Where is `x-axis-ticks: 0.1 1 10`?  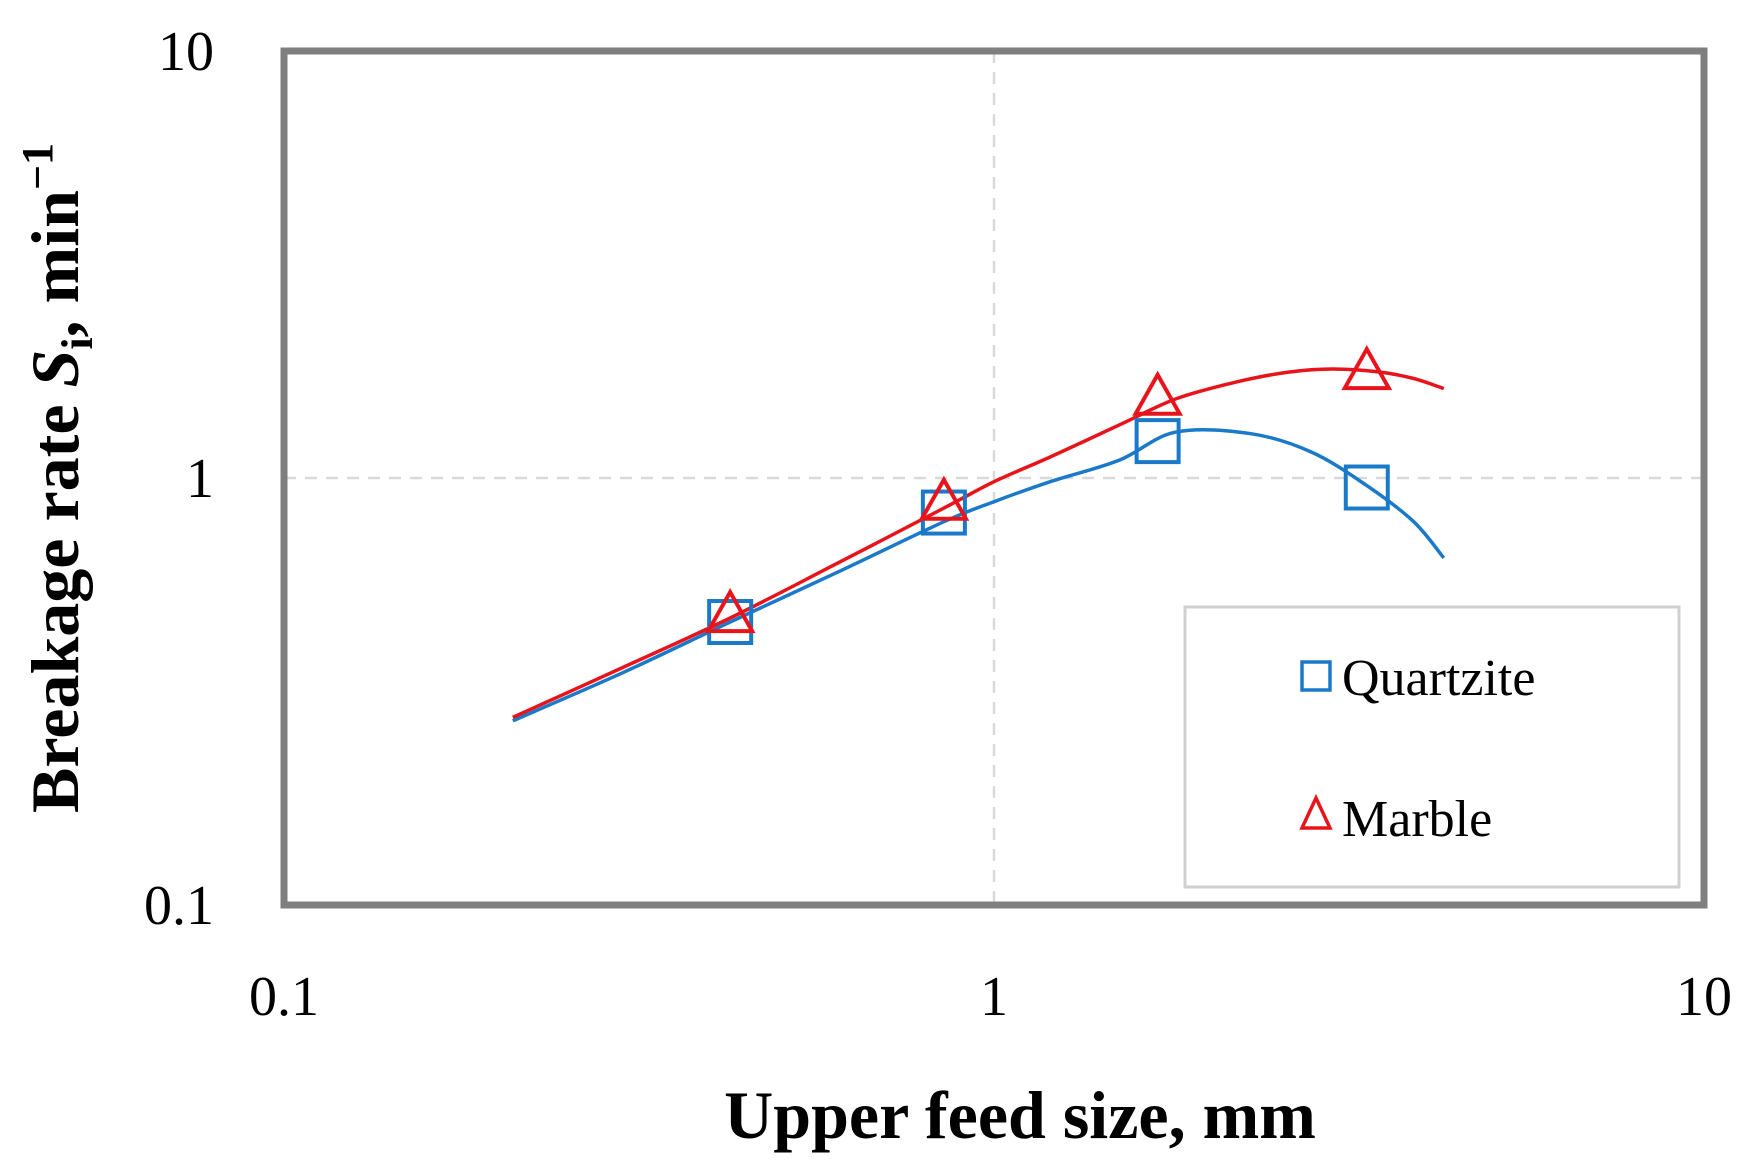
x-axis-ticks: 0.1 1 10 is located at coordinates (990, 997).